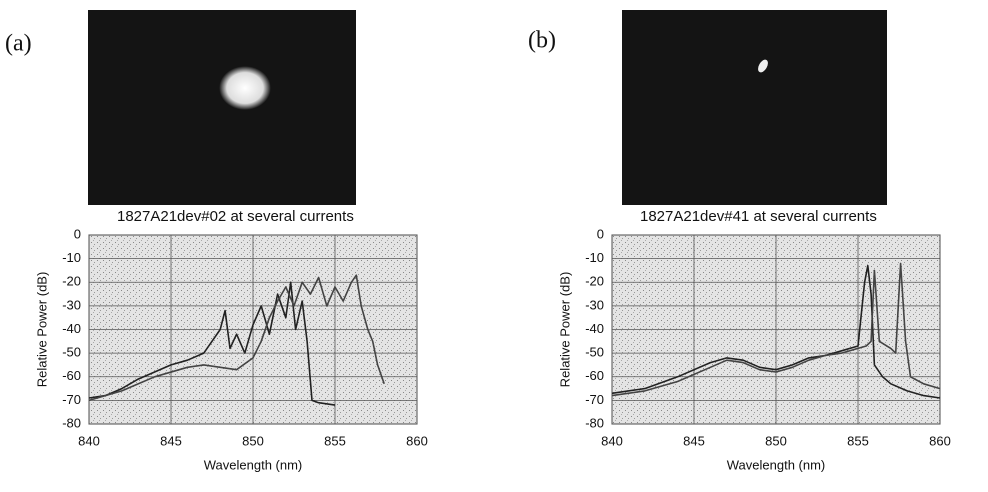 This screenshot has height=492, width=988. I want to click on chart-title: 1827A21dev#41 at several currents, so click(758, 216).